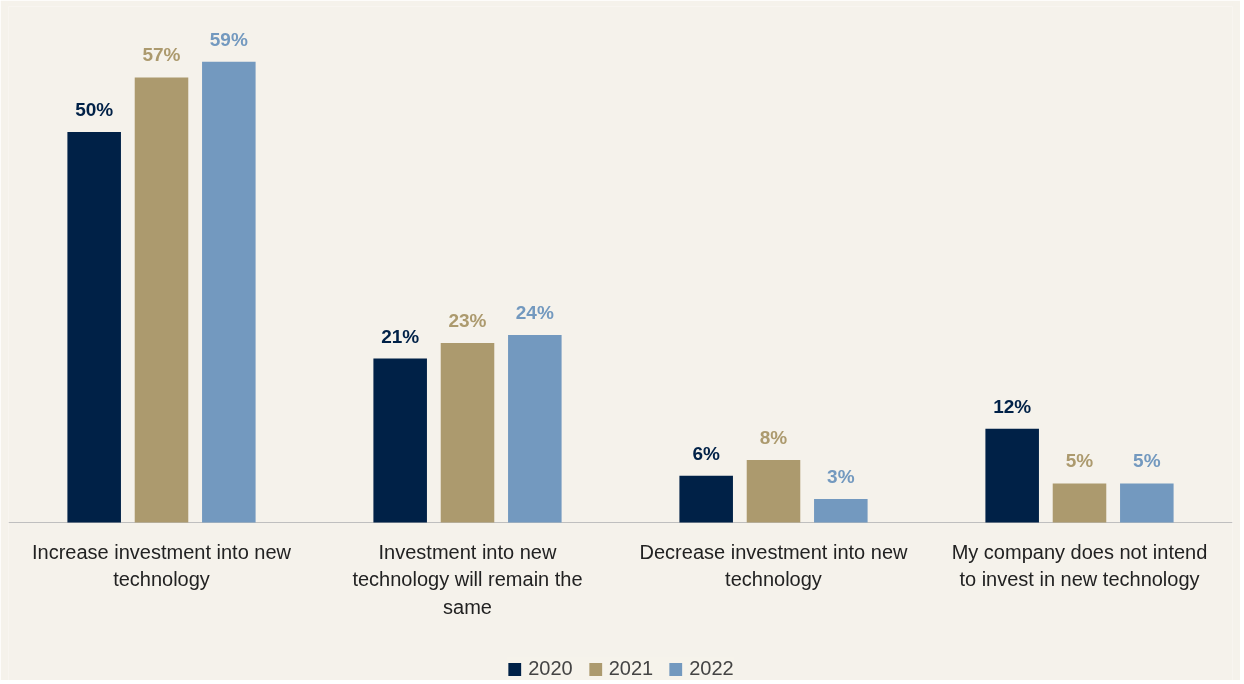  Describe the element at coordinates (400, 336) in the screenshot. I see `data-label: 21%` at that location.